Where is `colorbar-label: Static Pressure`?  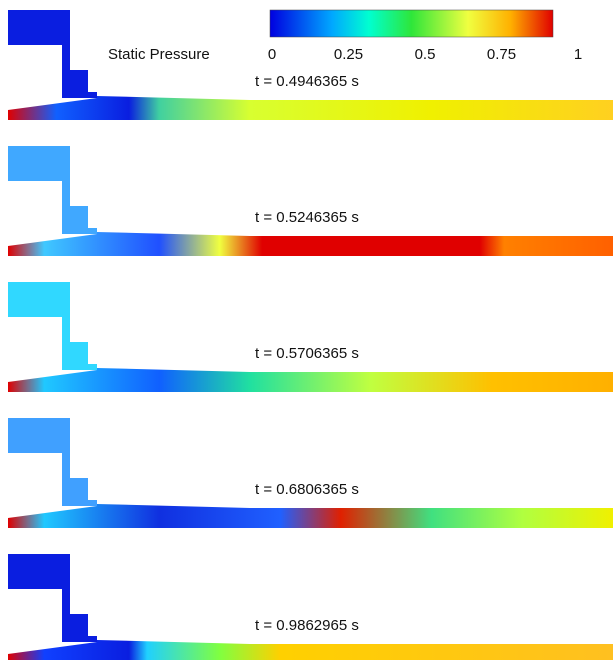
colorbar-label: Static Pressure is located at coordinates (159, 54).